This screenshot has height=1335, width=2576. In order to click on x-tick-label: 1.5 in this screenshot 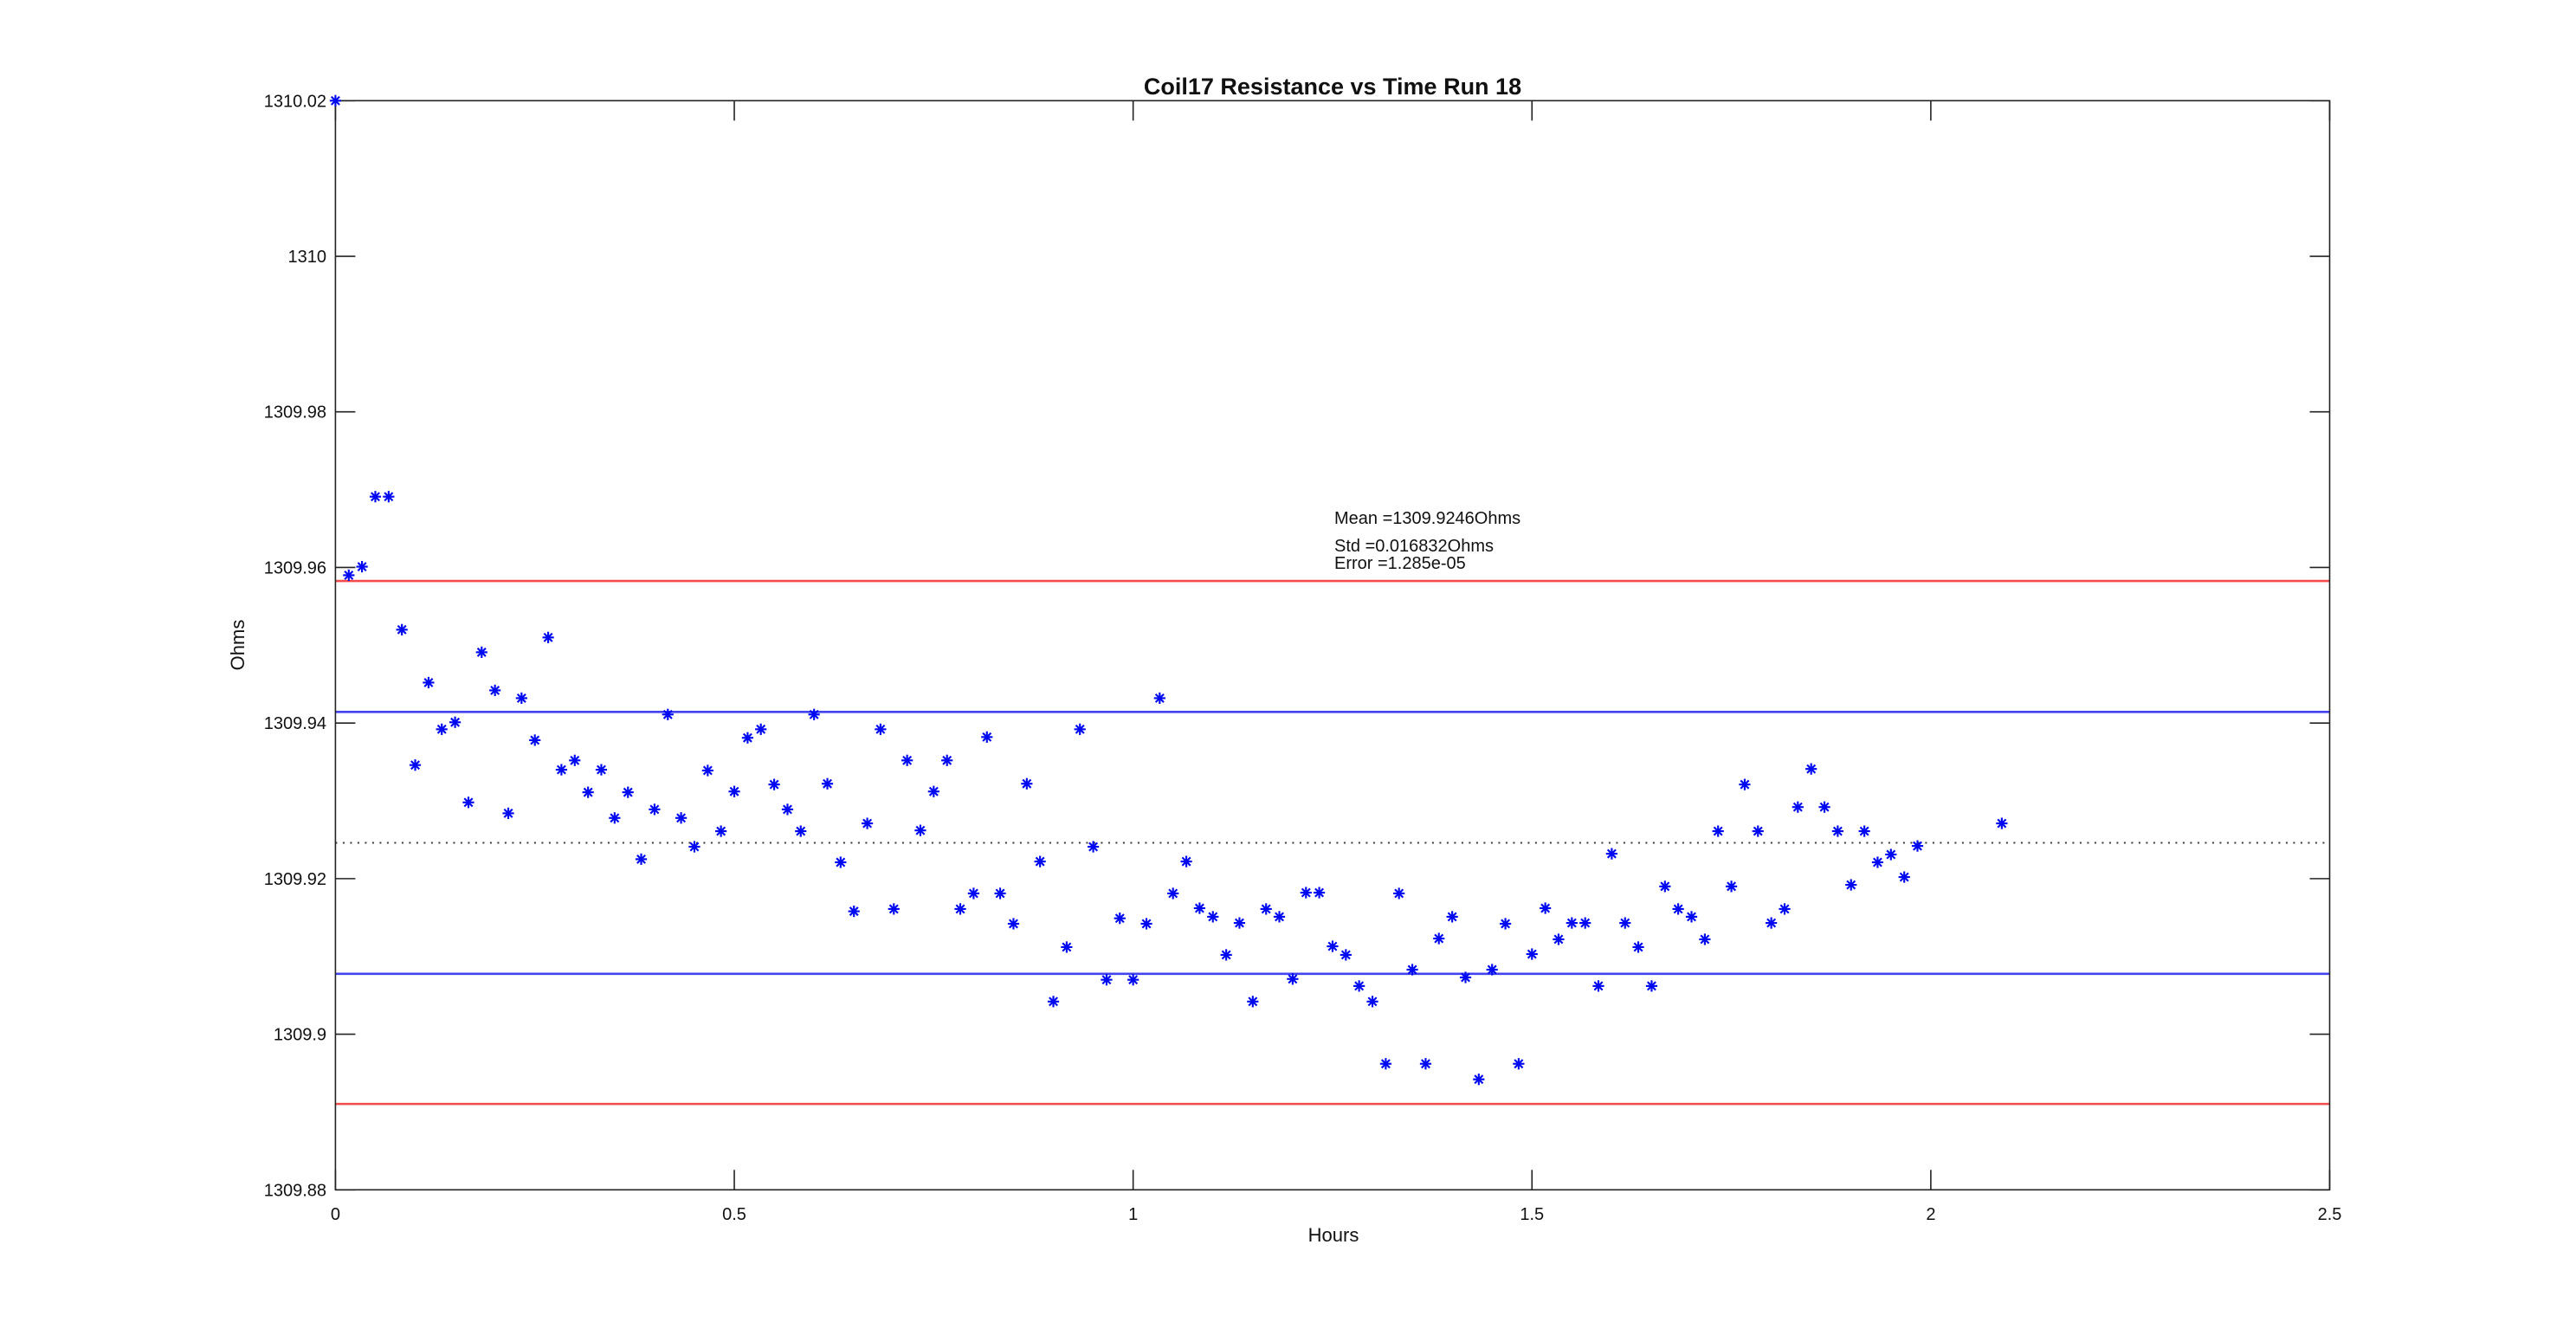, I will do `click(1532, 1215)`.